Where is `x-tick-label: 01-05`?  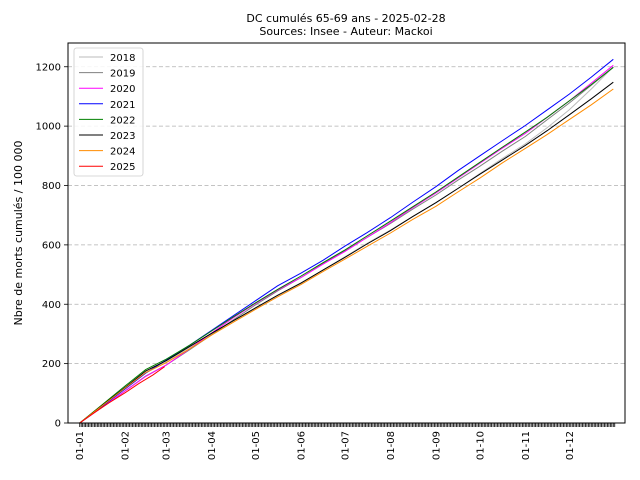
x-tick-label: 01-05 is located at coordinates (256, 445).